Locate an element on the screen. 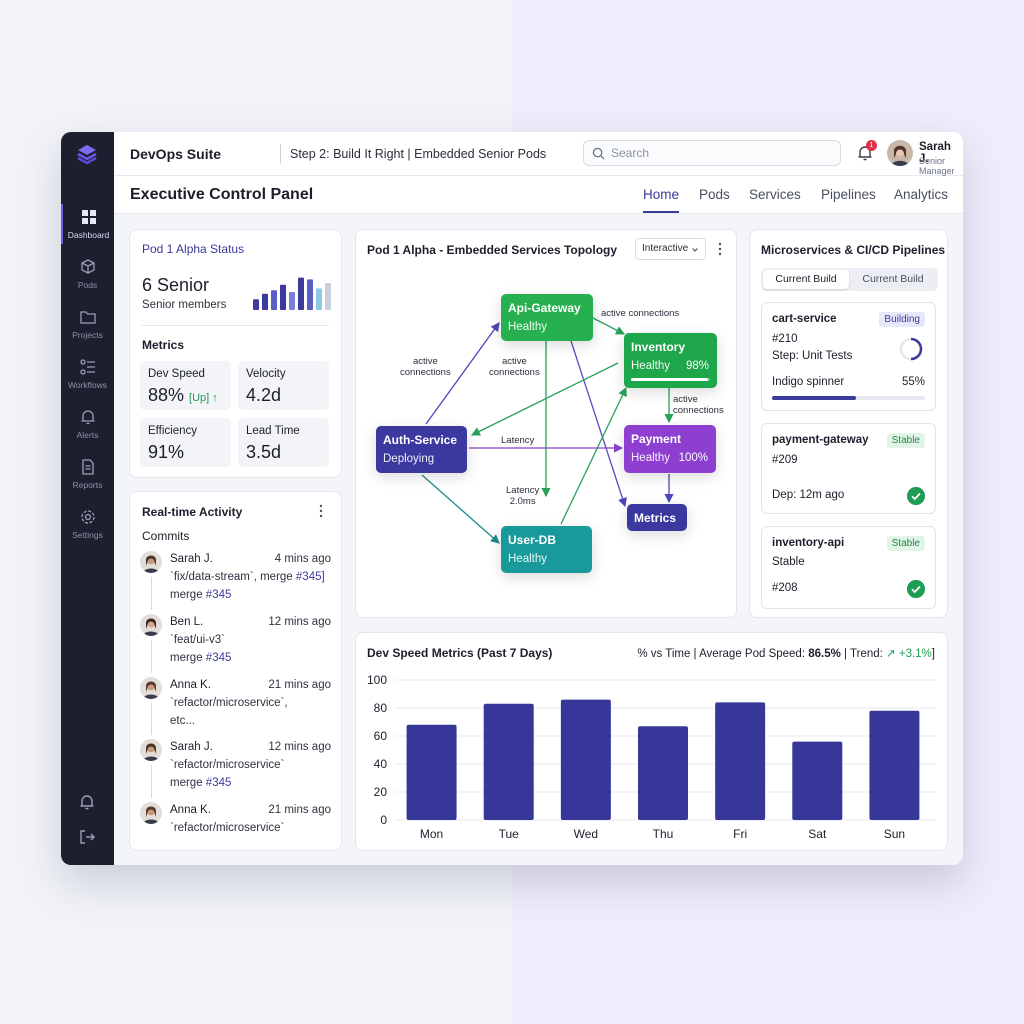 Image resolution: width=1024 pixels, height=1024 pixels. build-percent: 55% is located at coordinates (913, 382).